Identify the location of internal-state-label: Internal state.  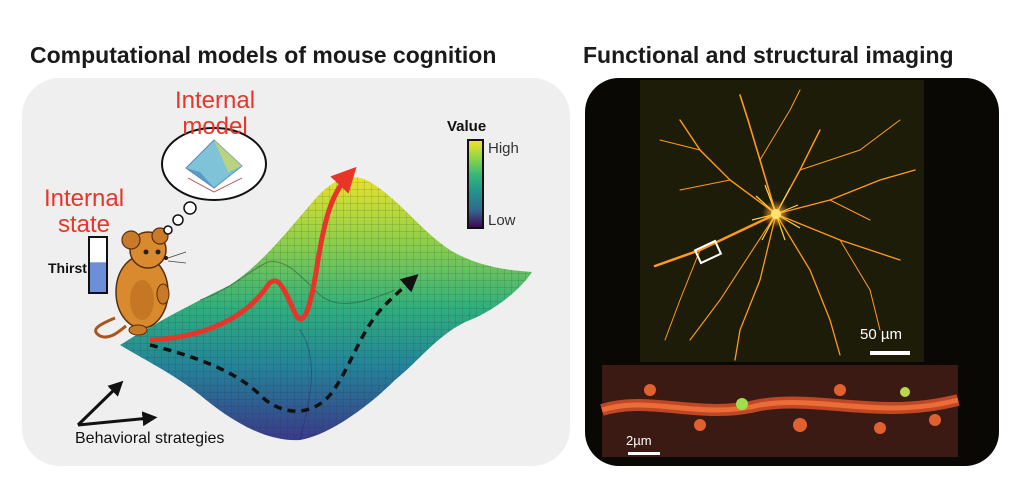
(84, 211).